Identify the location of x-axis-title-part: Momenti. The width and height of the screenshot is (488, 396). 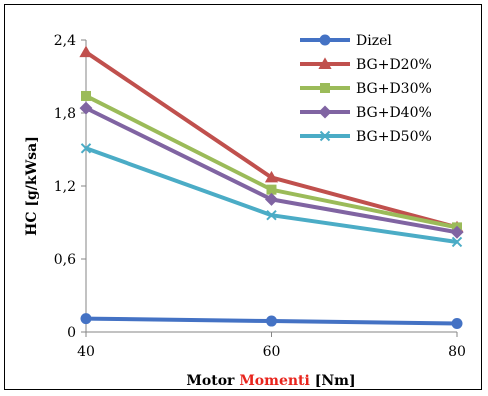
(274, 381).